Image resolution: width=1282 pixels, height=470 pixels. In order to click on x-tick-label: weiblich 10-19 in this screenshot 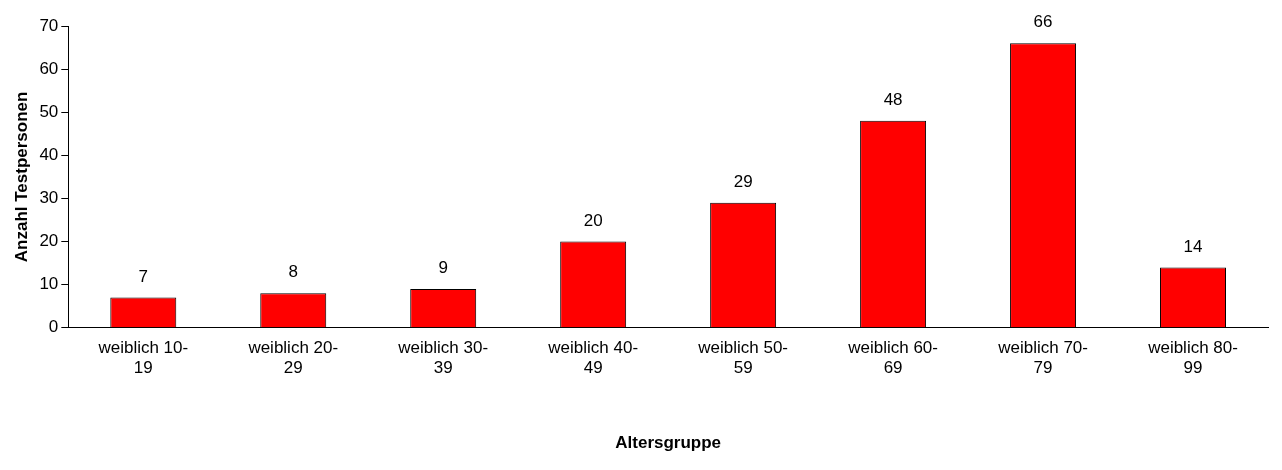, I will do `click(143, 357)`.